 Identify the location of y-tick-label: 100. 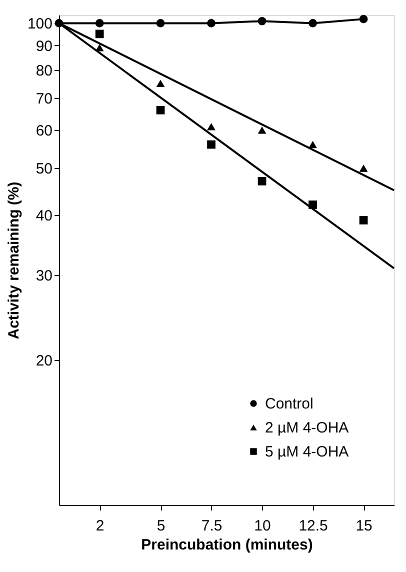
(39, 24).